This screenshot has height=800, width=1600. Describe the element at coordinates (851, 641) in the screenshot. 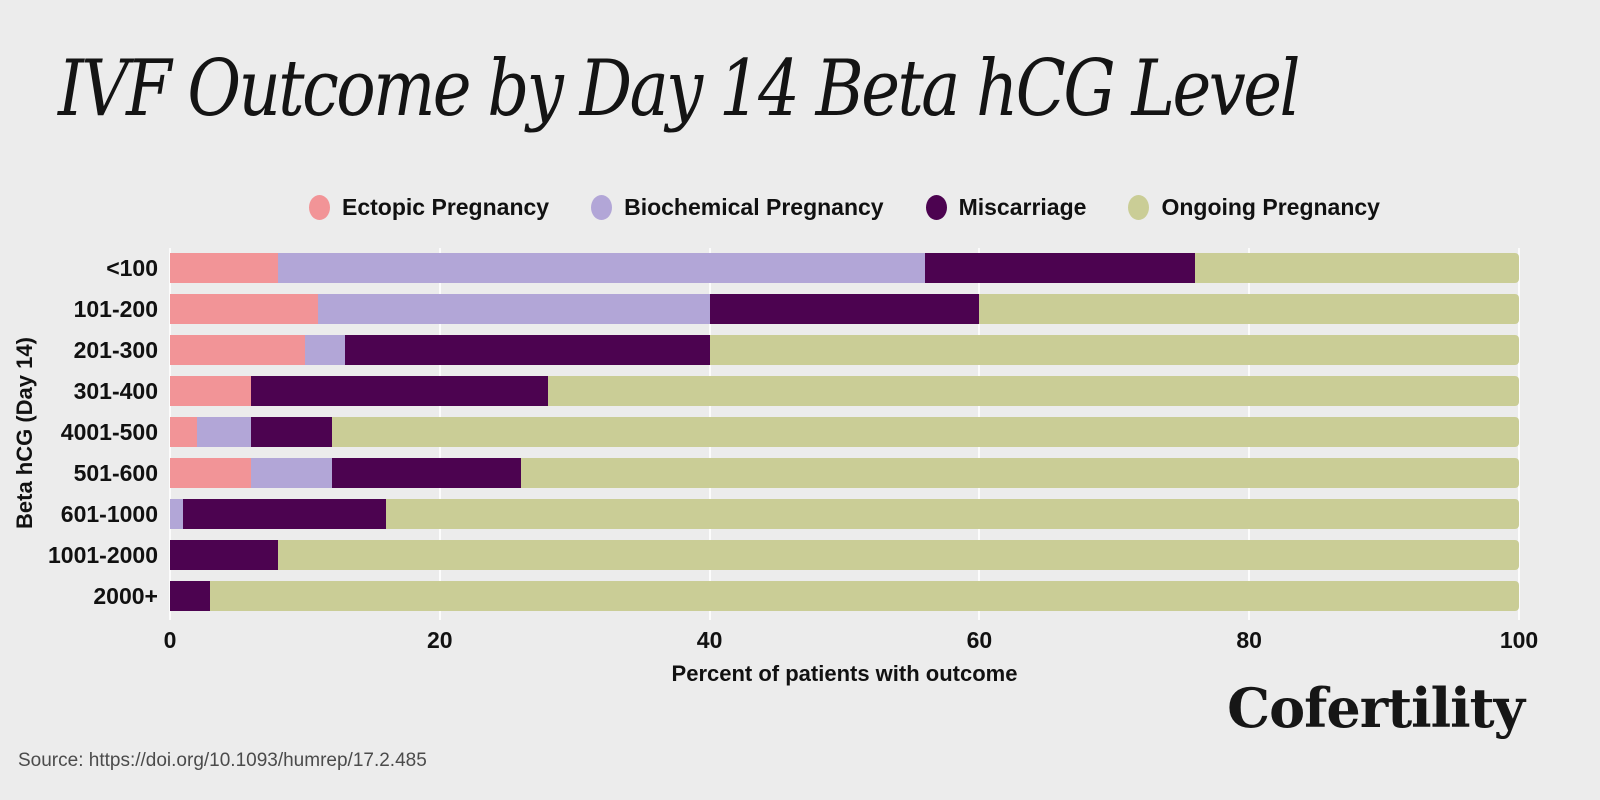

I see `x-axis-ticks: 0 20 40 60 80 100` at that location.